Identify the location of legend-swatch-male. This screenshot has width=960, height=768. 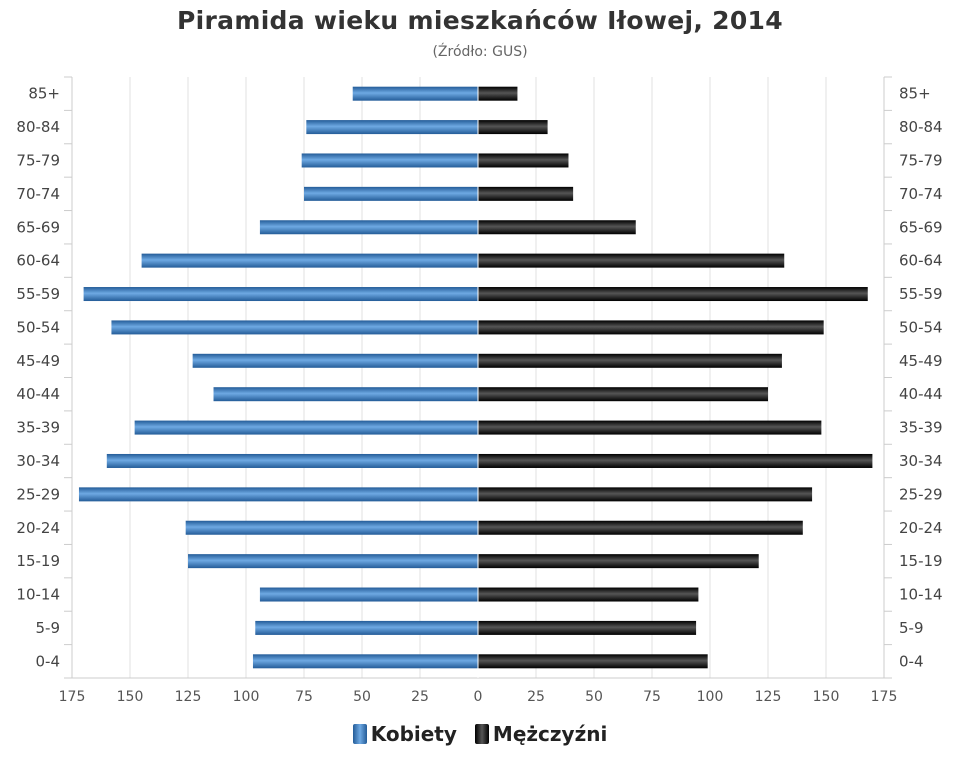
(481, 734).